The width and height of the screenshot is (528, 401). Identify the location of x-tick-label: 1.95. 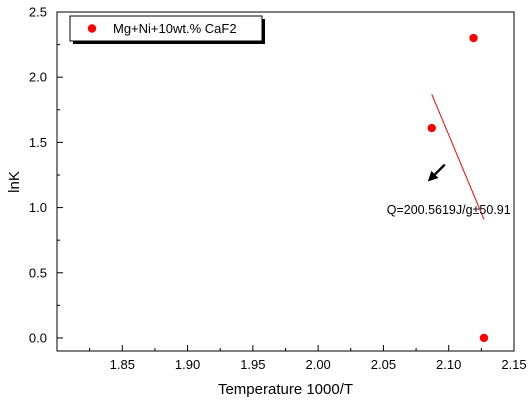
(252, 364).